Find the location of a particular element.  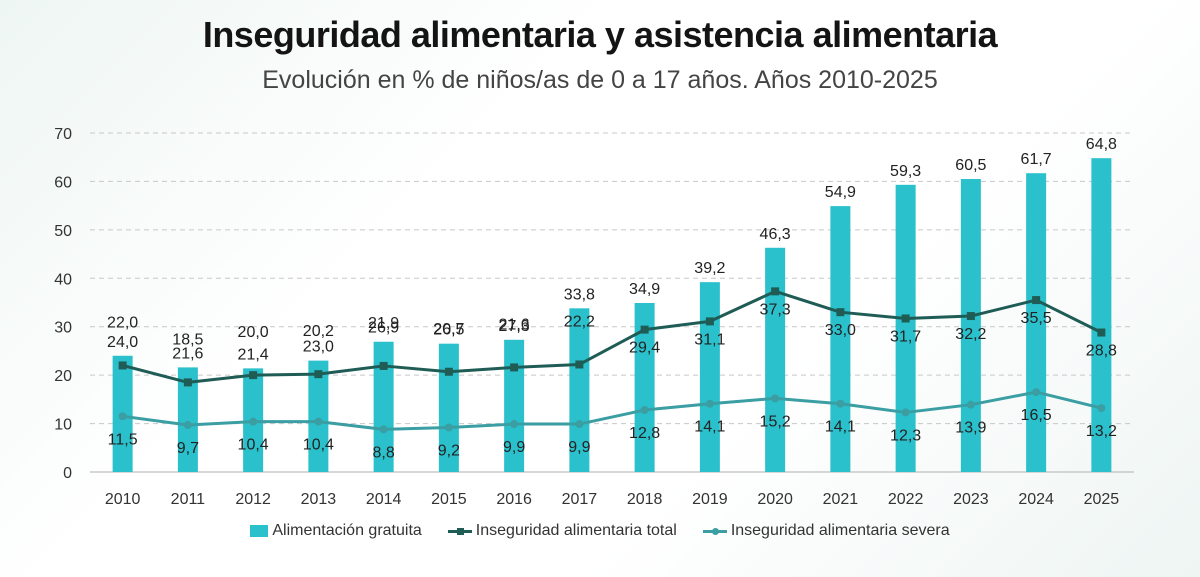

data-label-total: 18,5 is located at coordinates (187, 339).